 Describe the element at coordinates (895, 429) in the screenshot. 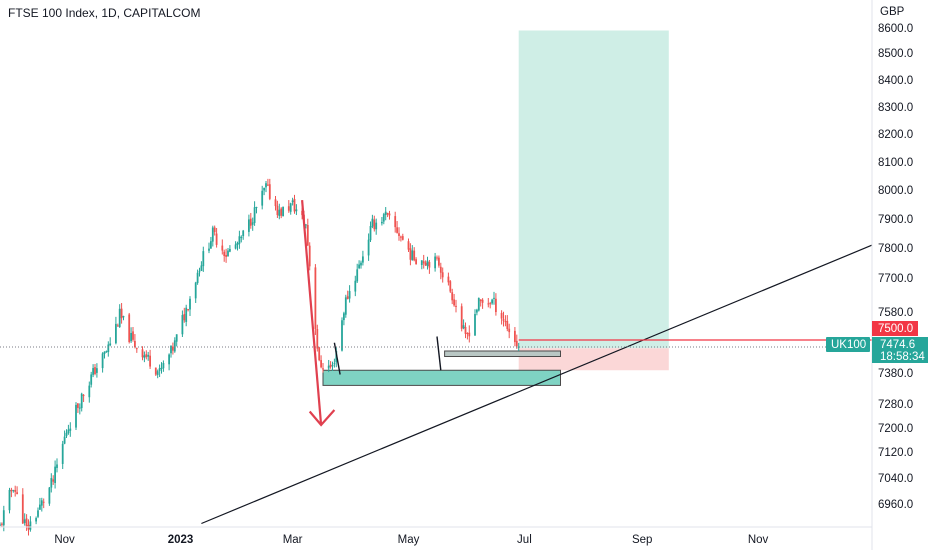

I see `price-tick-label: 7200.0` at that location.